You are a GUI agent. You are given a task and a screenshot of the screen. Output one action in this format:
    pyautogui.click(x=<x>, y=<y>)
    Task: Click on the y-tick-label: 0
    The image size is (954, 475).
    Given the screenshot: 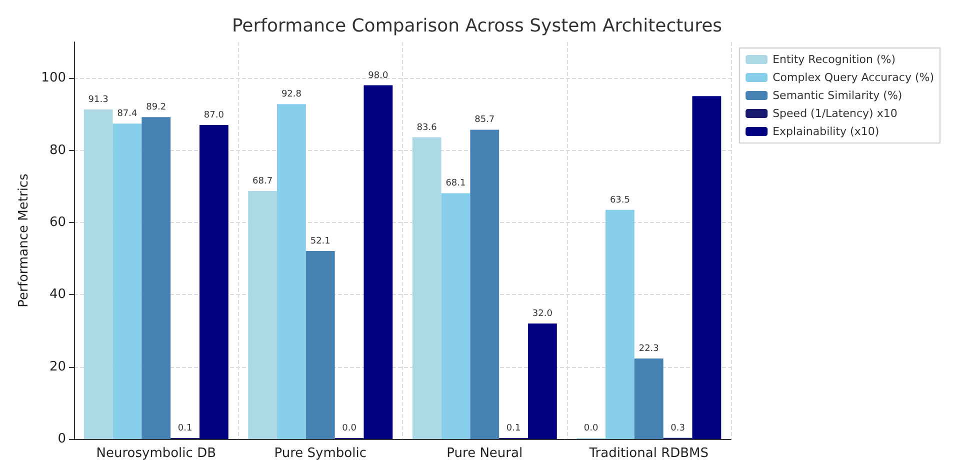 What is the action you would take?
    pyautogui.click(x=62, y=439)
    